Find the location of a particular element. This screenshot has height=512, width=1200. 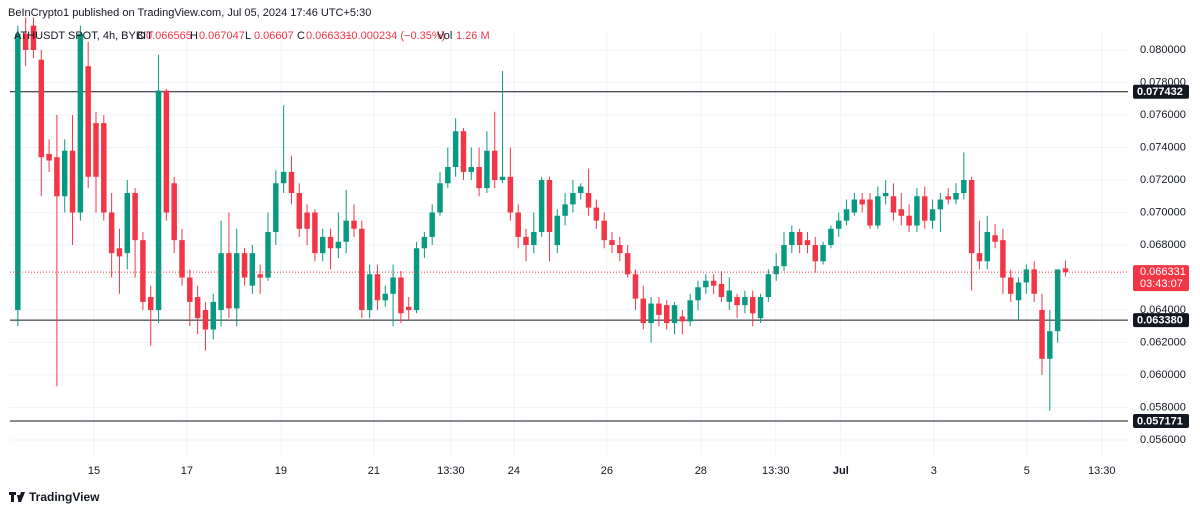

y-tick-label: 0.074000 is located at coordinates (1163, 147).